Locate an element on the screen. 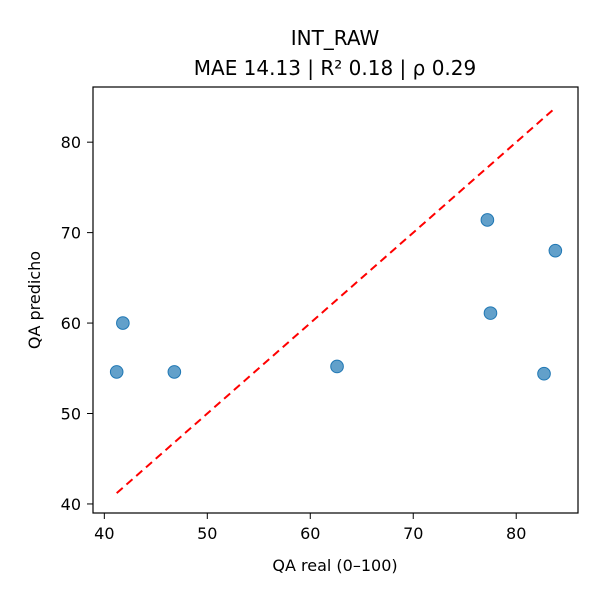 This screenshot has height=604, width=600. y-axis-label: QA predicho is located at coordinates (34, 300).